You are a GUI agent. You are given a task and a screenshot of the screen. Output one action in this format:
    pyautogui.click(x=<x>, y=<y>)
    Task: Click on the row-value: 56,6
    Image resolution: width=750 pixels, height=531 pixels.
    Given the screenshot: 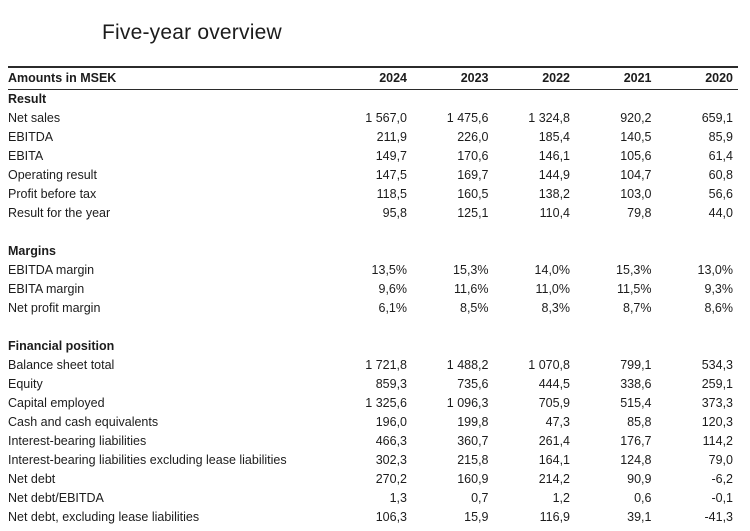 What is the action you would take?
    pyautogui.click(x=720, y=194)
    